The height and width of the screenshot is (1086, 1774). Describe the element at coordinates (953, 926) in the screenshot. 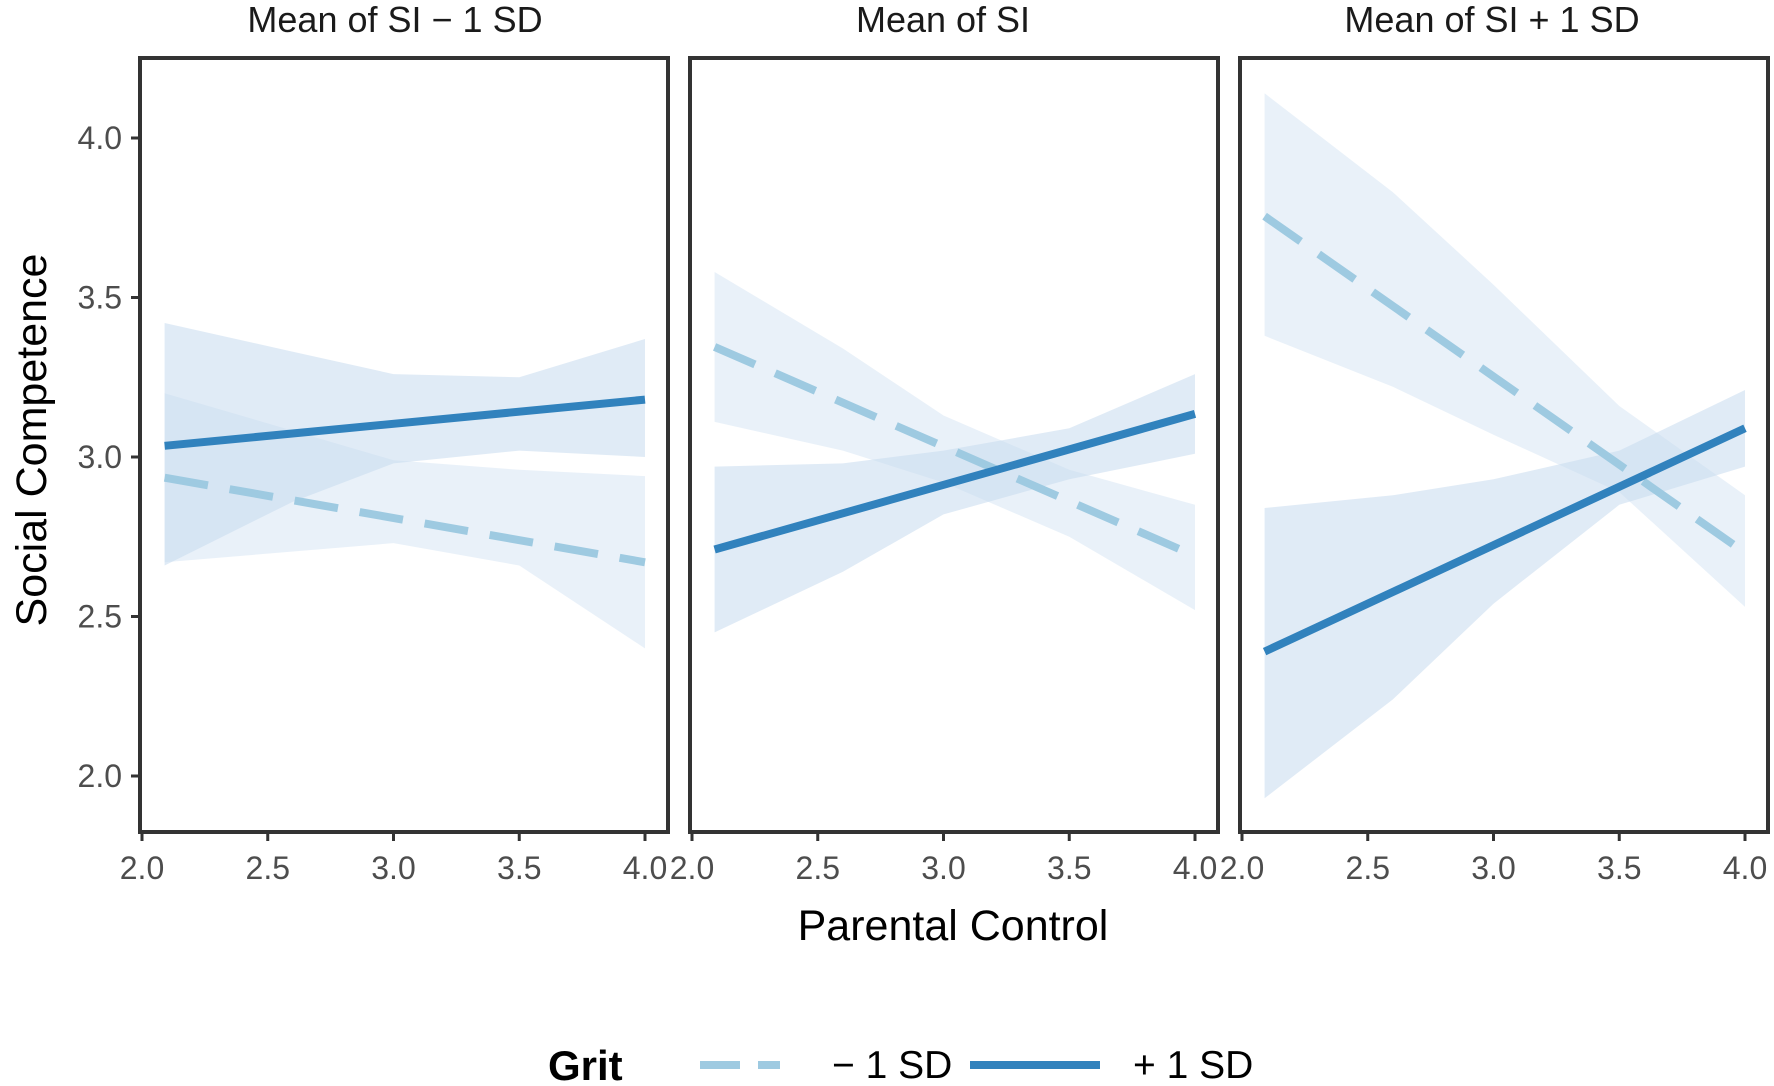

I see `x-axis-title: Parental Control` at that location.